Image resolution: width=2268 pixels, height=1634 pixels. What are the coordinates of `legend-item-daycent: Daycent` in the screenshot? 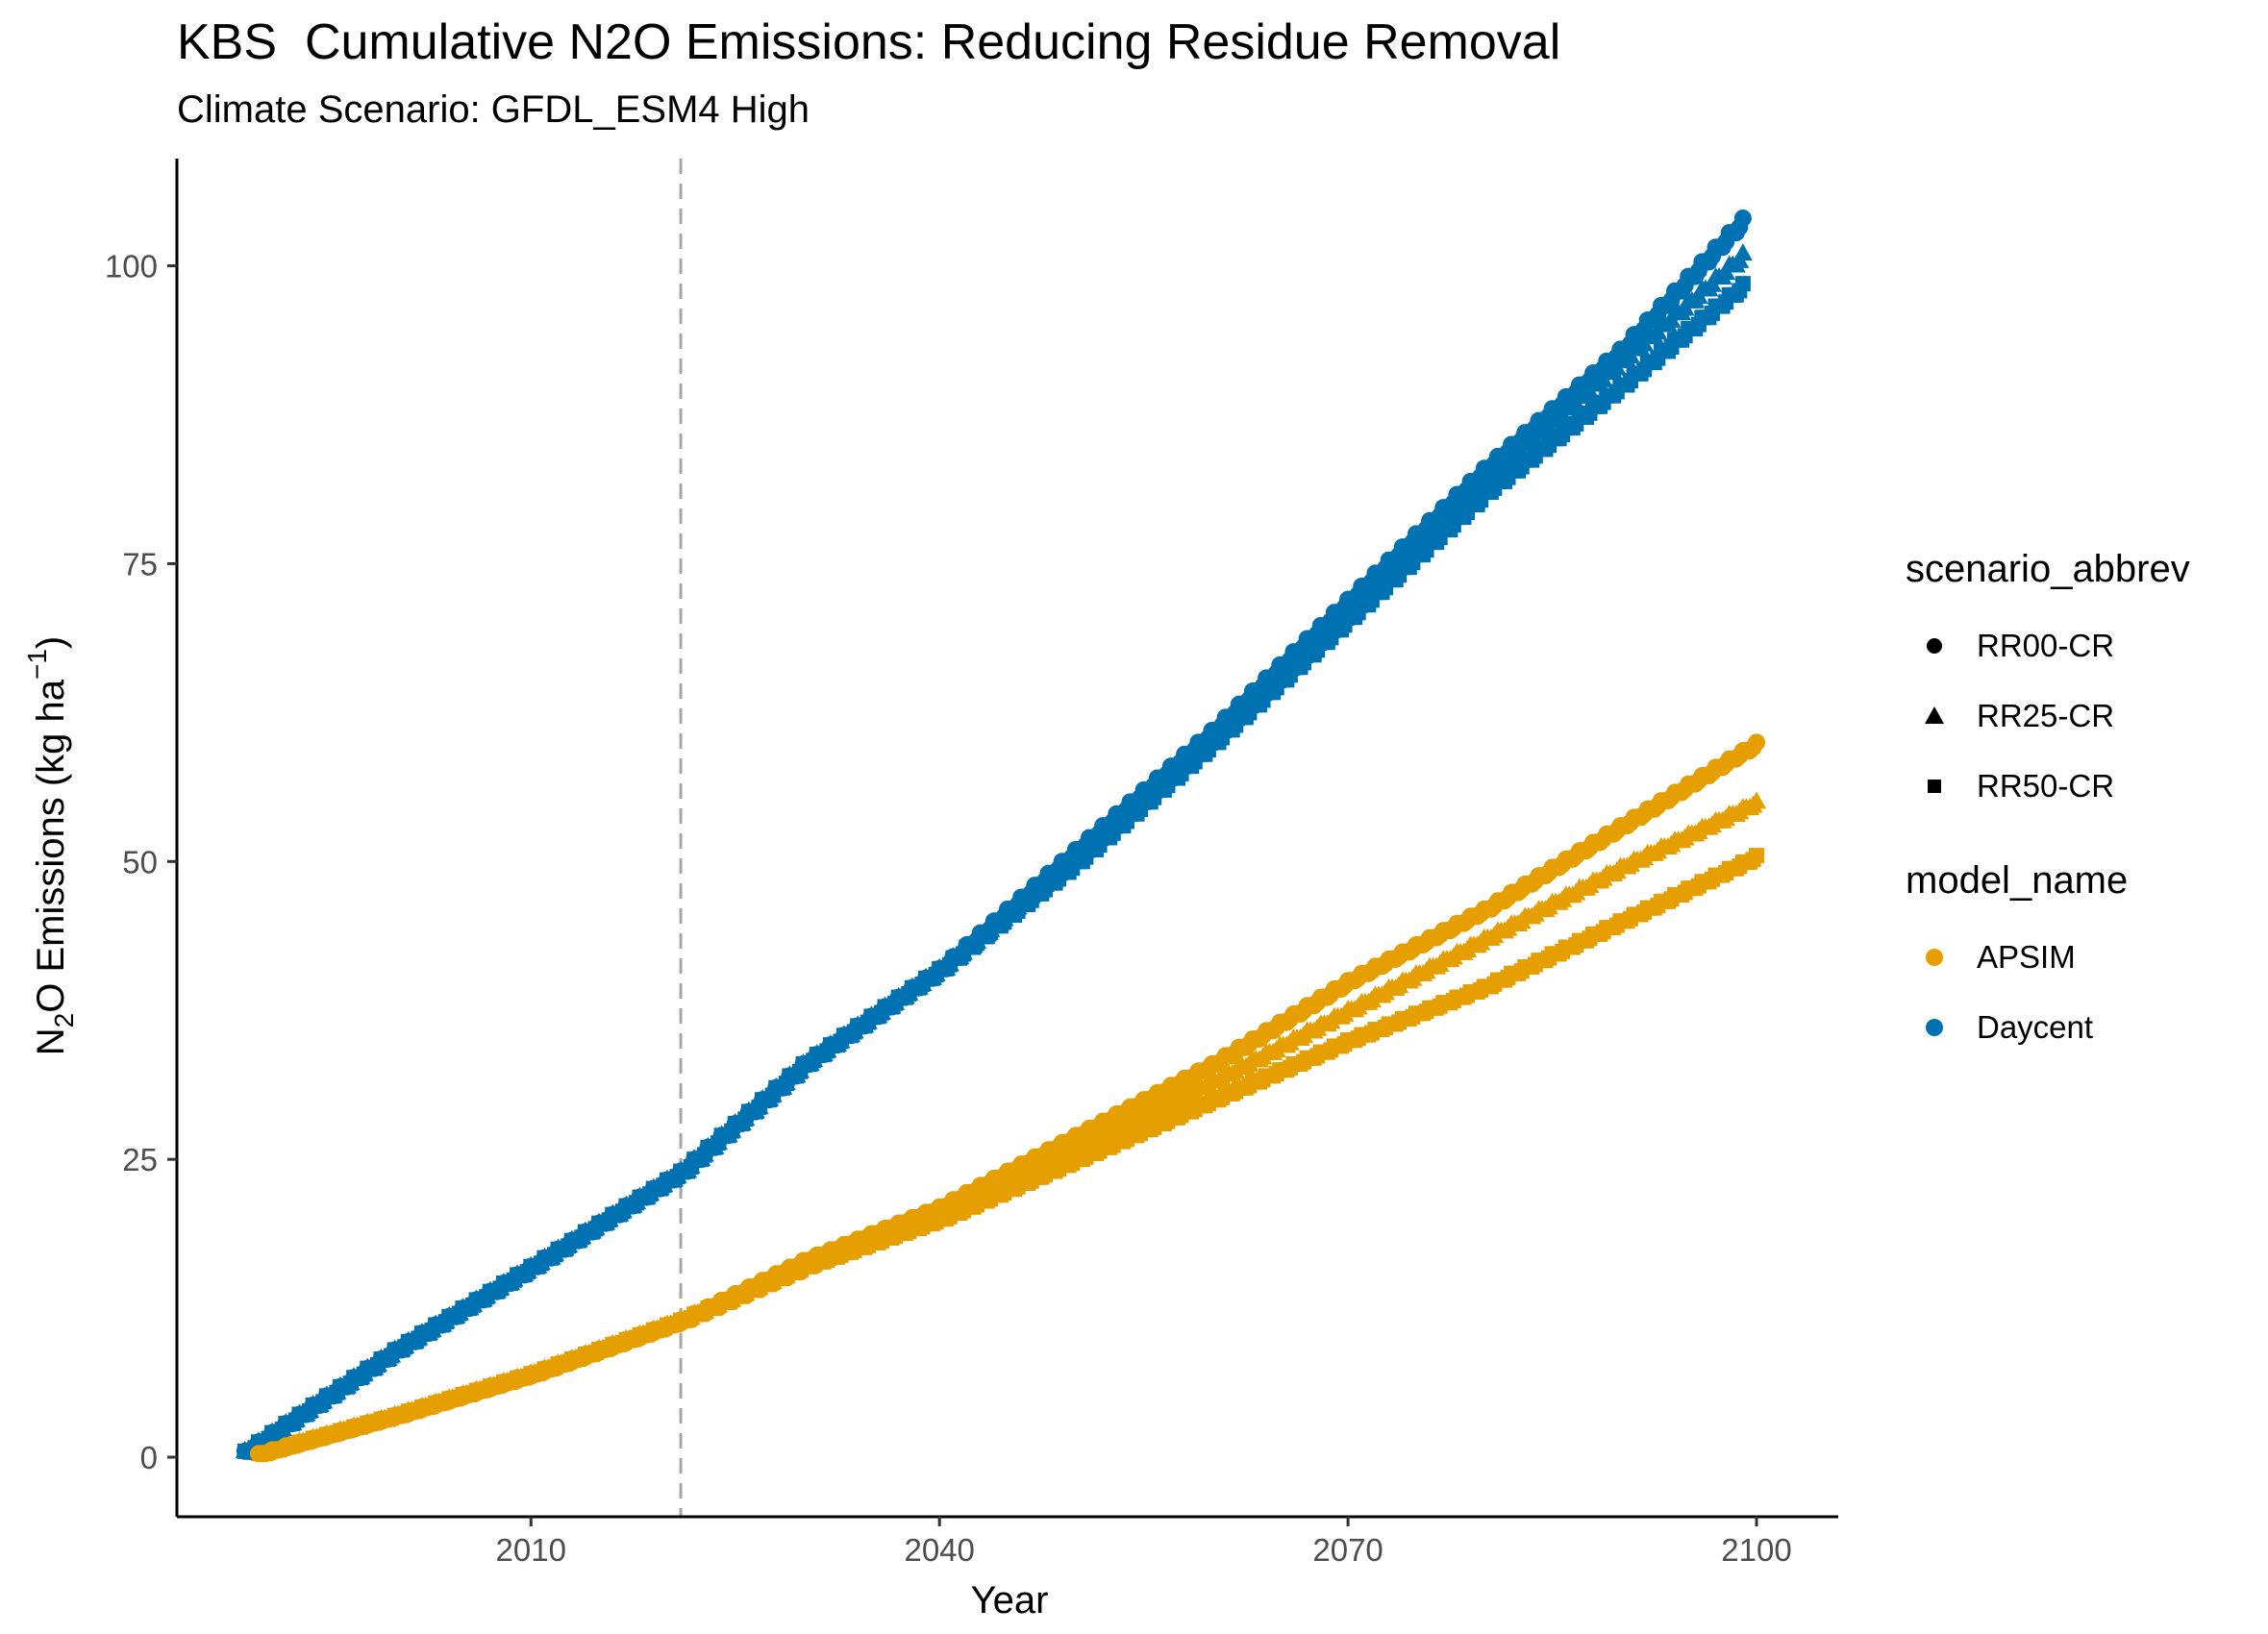 It's located at (2048, 1027).